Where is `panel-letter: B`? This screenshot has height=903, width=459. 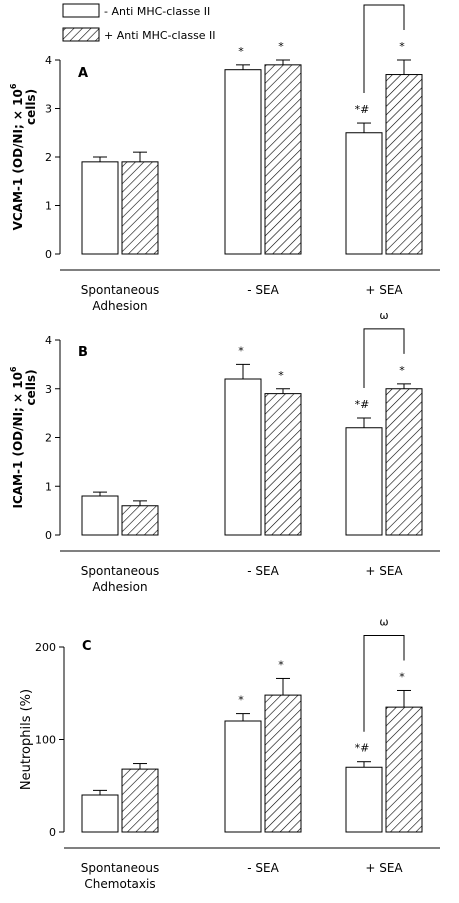 panel-letter: B is located at coordinates (83, 352).